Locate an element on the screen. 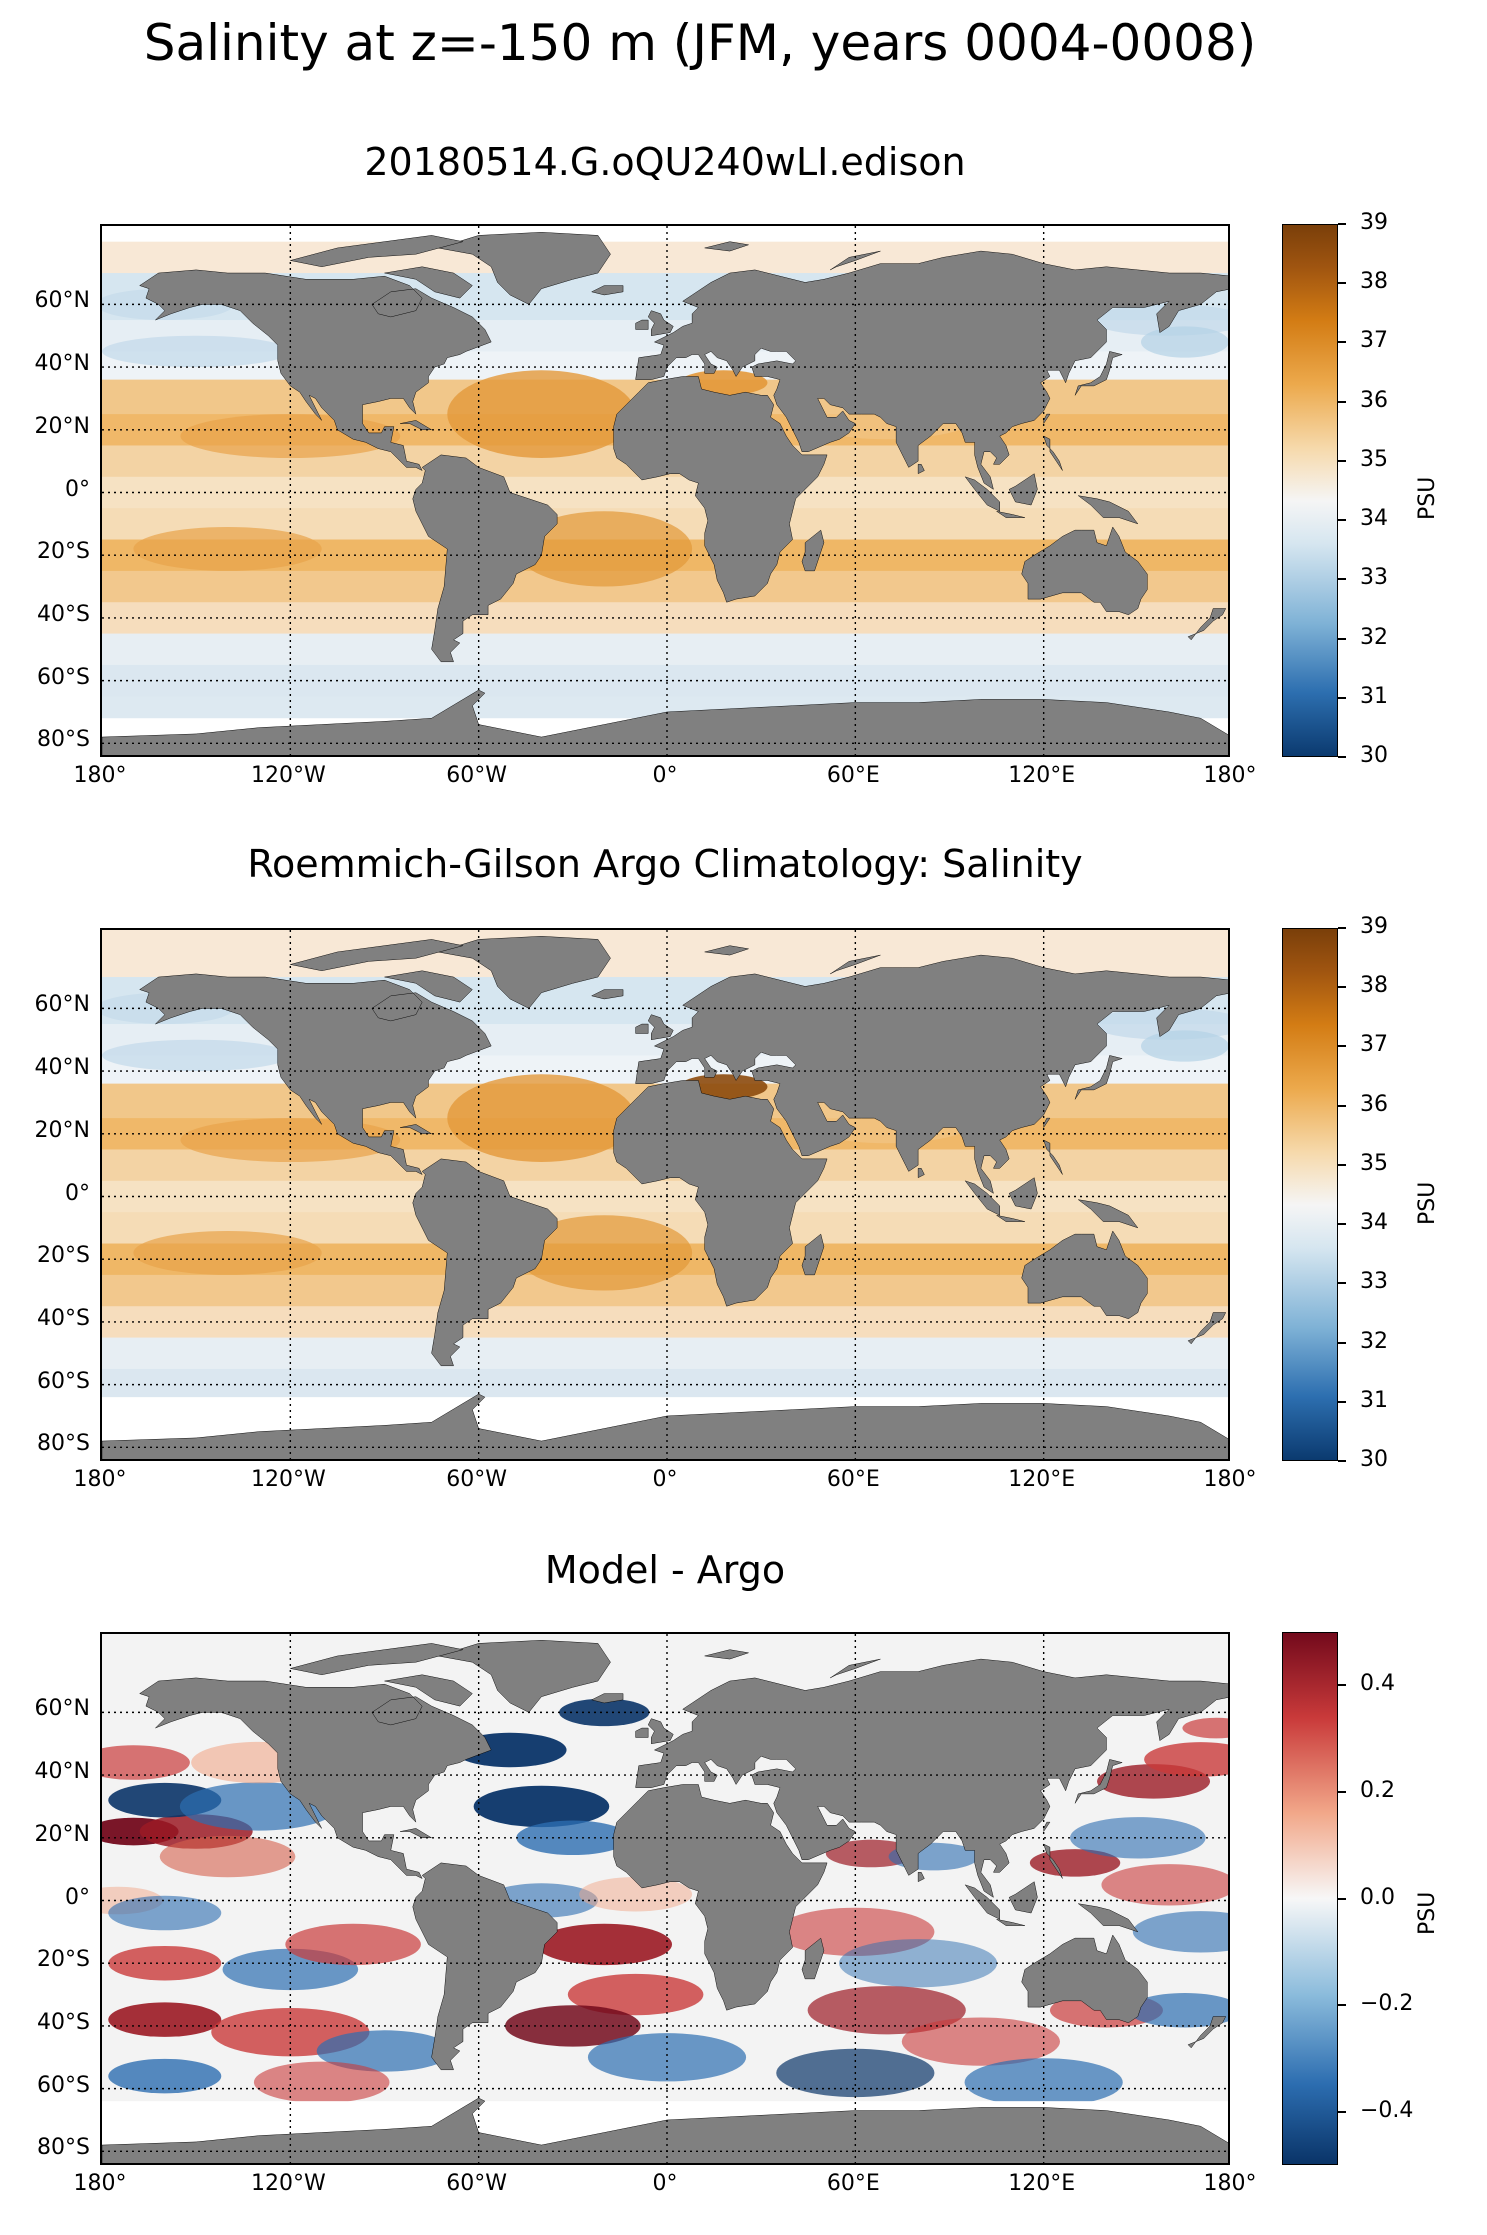  colorbar-tick-label: 0.4 is located at coordinates (1377, 1684).